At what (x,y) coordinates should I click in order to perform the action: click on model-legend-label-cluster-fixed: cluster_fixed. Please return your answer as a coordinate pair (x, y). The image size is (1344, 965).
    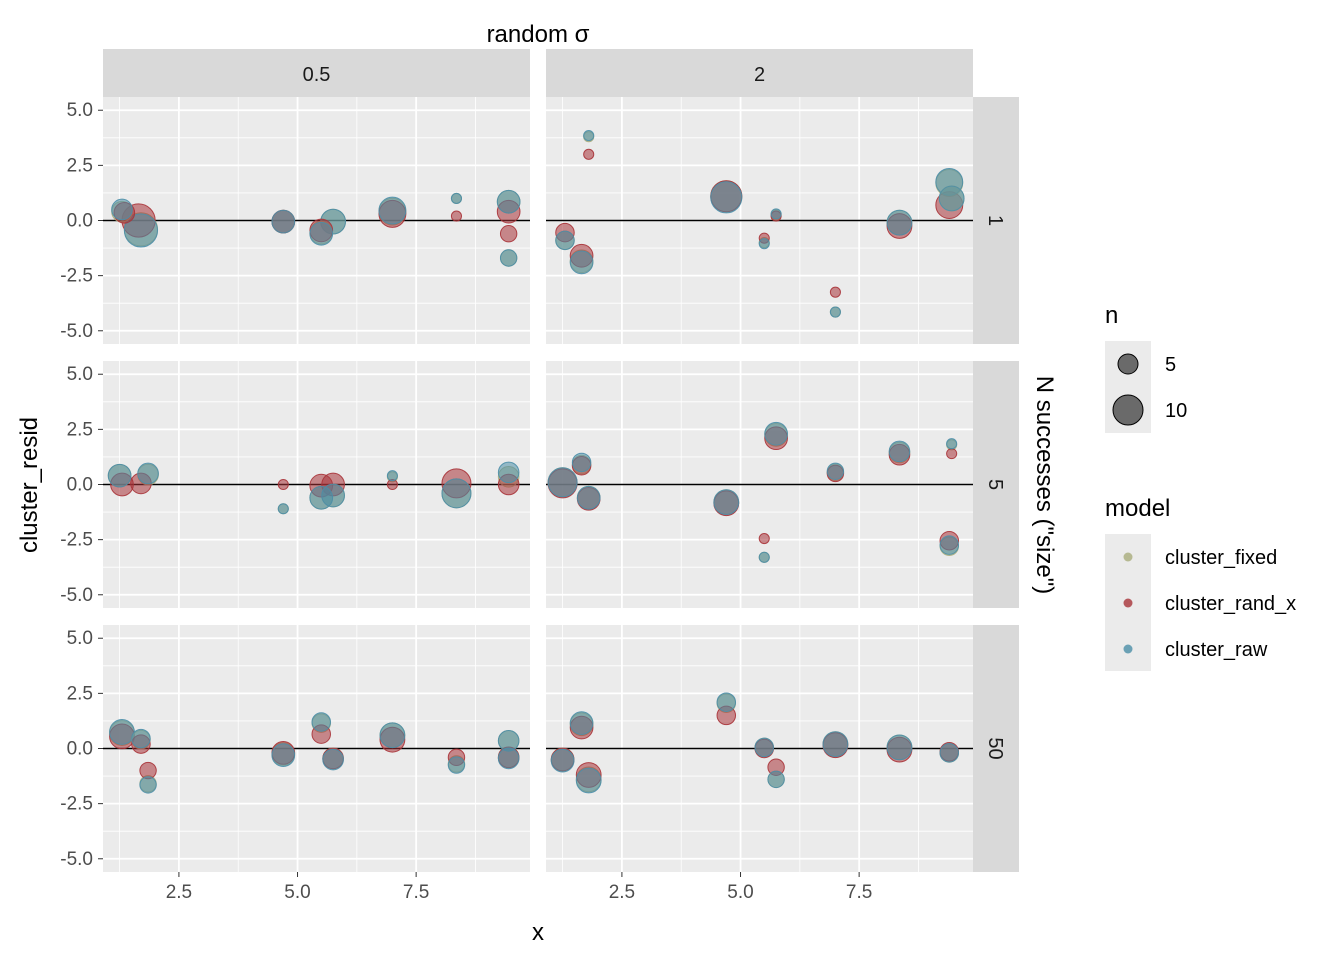
    Looking at the image, I should click on (1221, 558).